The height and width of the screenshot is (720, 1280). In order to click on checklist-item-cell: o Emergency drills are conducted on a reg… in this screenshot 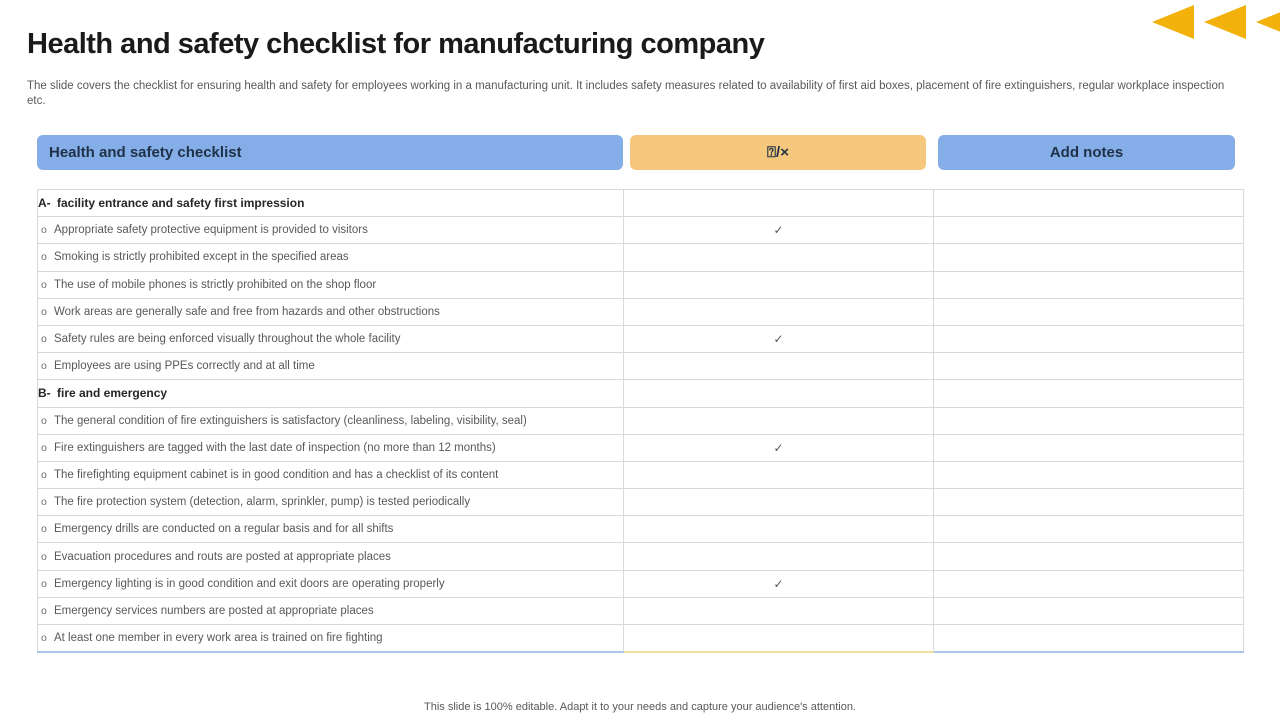, I will do `click(330, 529)`.